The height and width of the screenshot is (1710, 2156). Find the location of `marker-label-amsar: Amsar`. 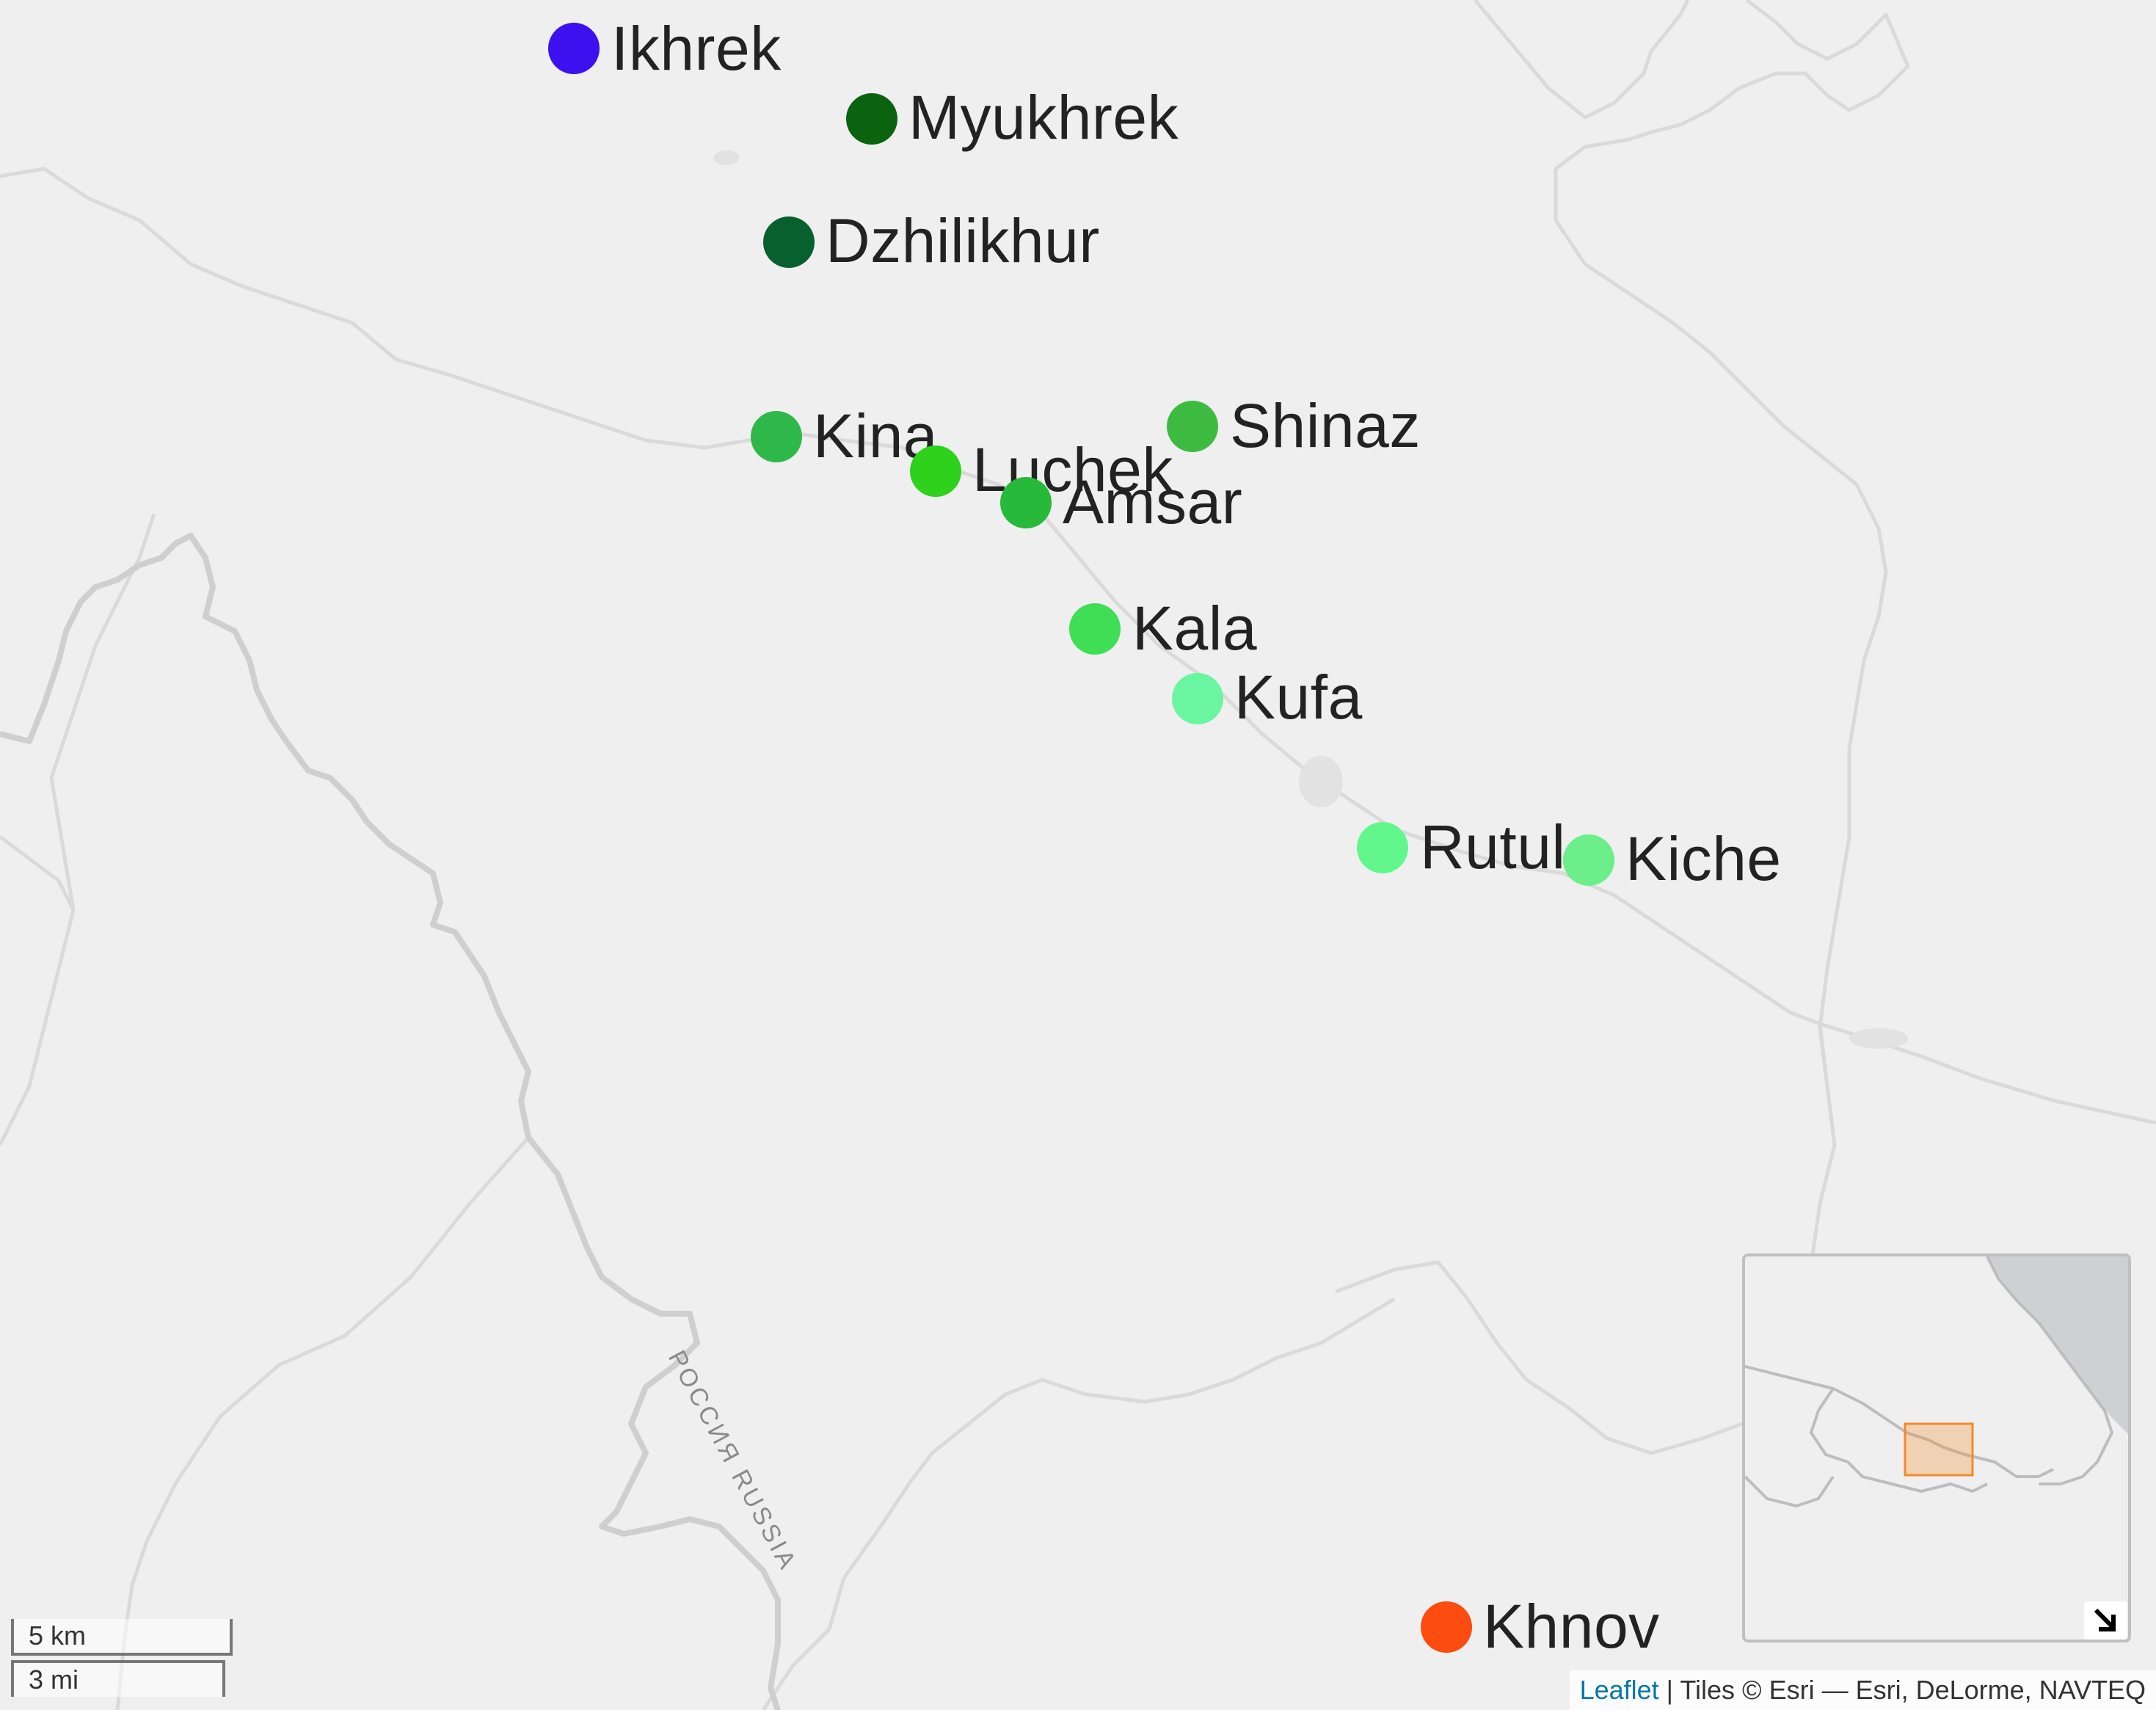

marker-label-amsar: Amsar is located at coordinates (1153, 501).